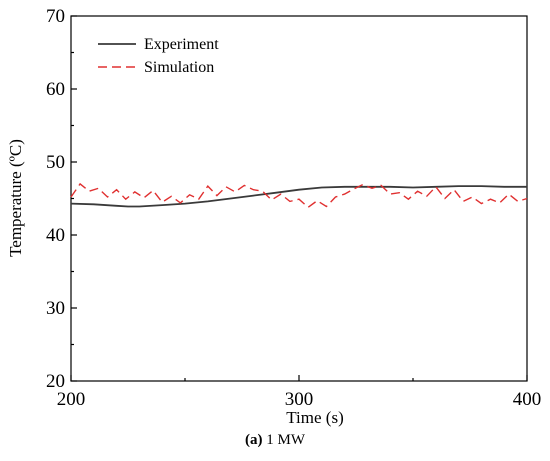  I want to click on x-tick-label: 400, so click(527, 399).